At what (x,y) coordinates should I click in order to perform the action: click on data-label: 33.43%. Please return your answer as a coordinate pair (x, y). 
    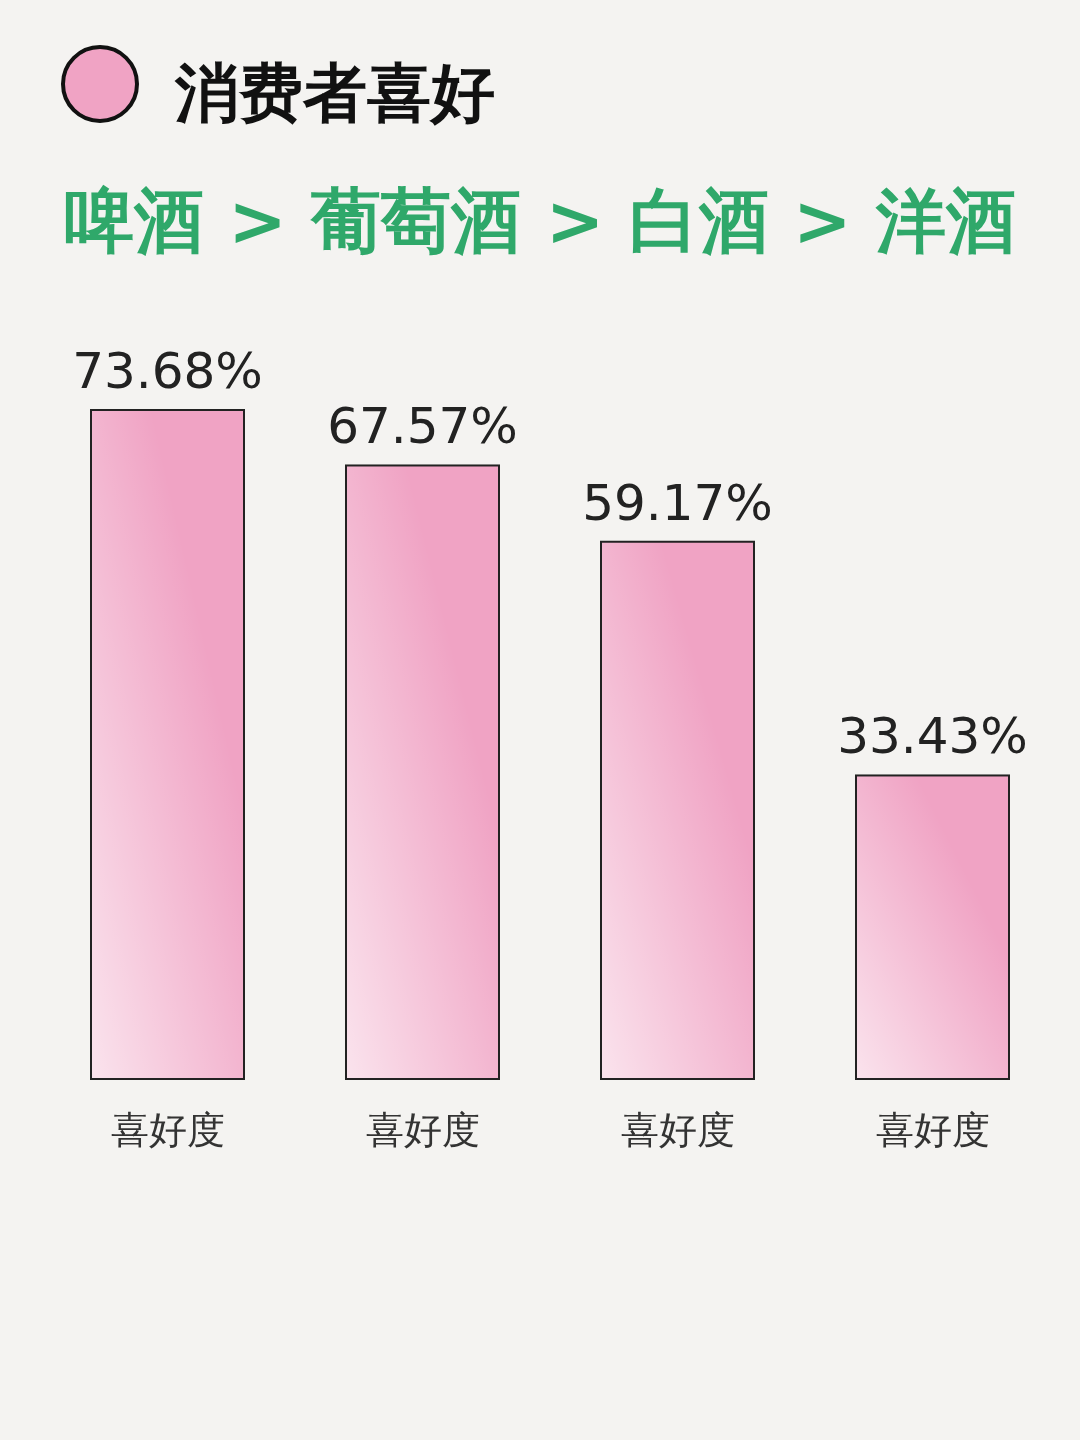
    Looking at the image, I should click on (932, 736).